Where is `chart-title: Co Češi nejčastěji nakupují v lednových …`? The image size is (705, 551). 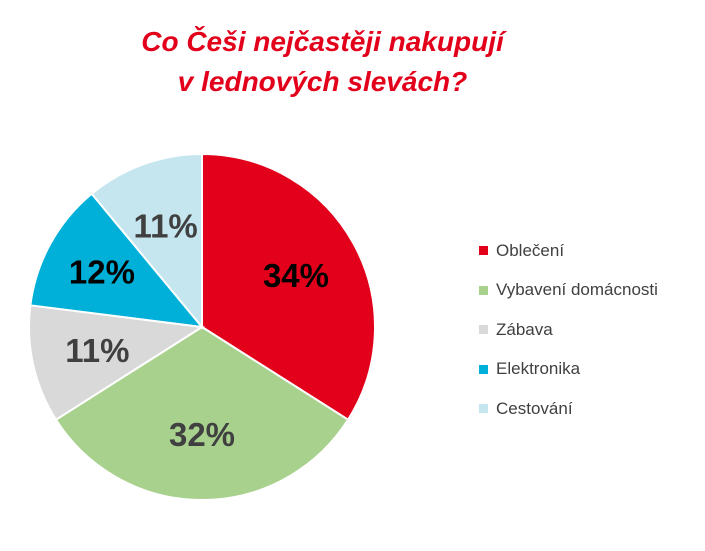 chart-title: Co Češi nejčastěji nakupují v lednových … is located at coordinates (322, 62).